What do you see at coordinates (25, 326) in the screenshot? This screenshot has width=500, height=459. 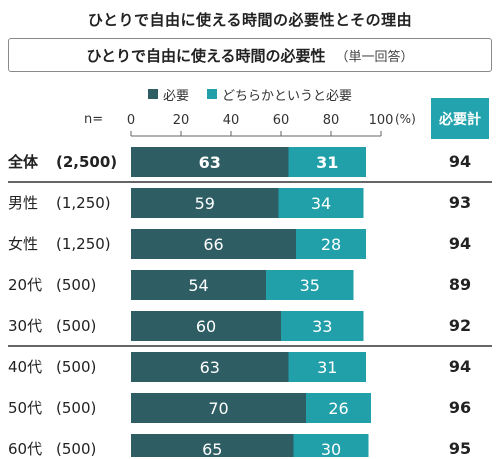 I see `category-label: 30代` at bounding box center [25, 326].